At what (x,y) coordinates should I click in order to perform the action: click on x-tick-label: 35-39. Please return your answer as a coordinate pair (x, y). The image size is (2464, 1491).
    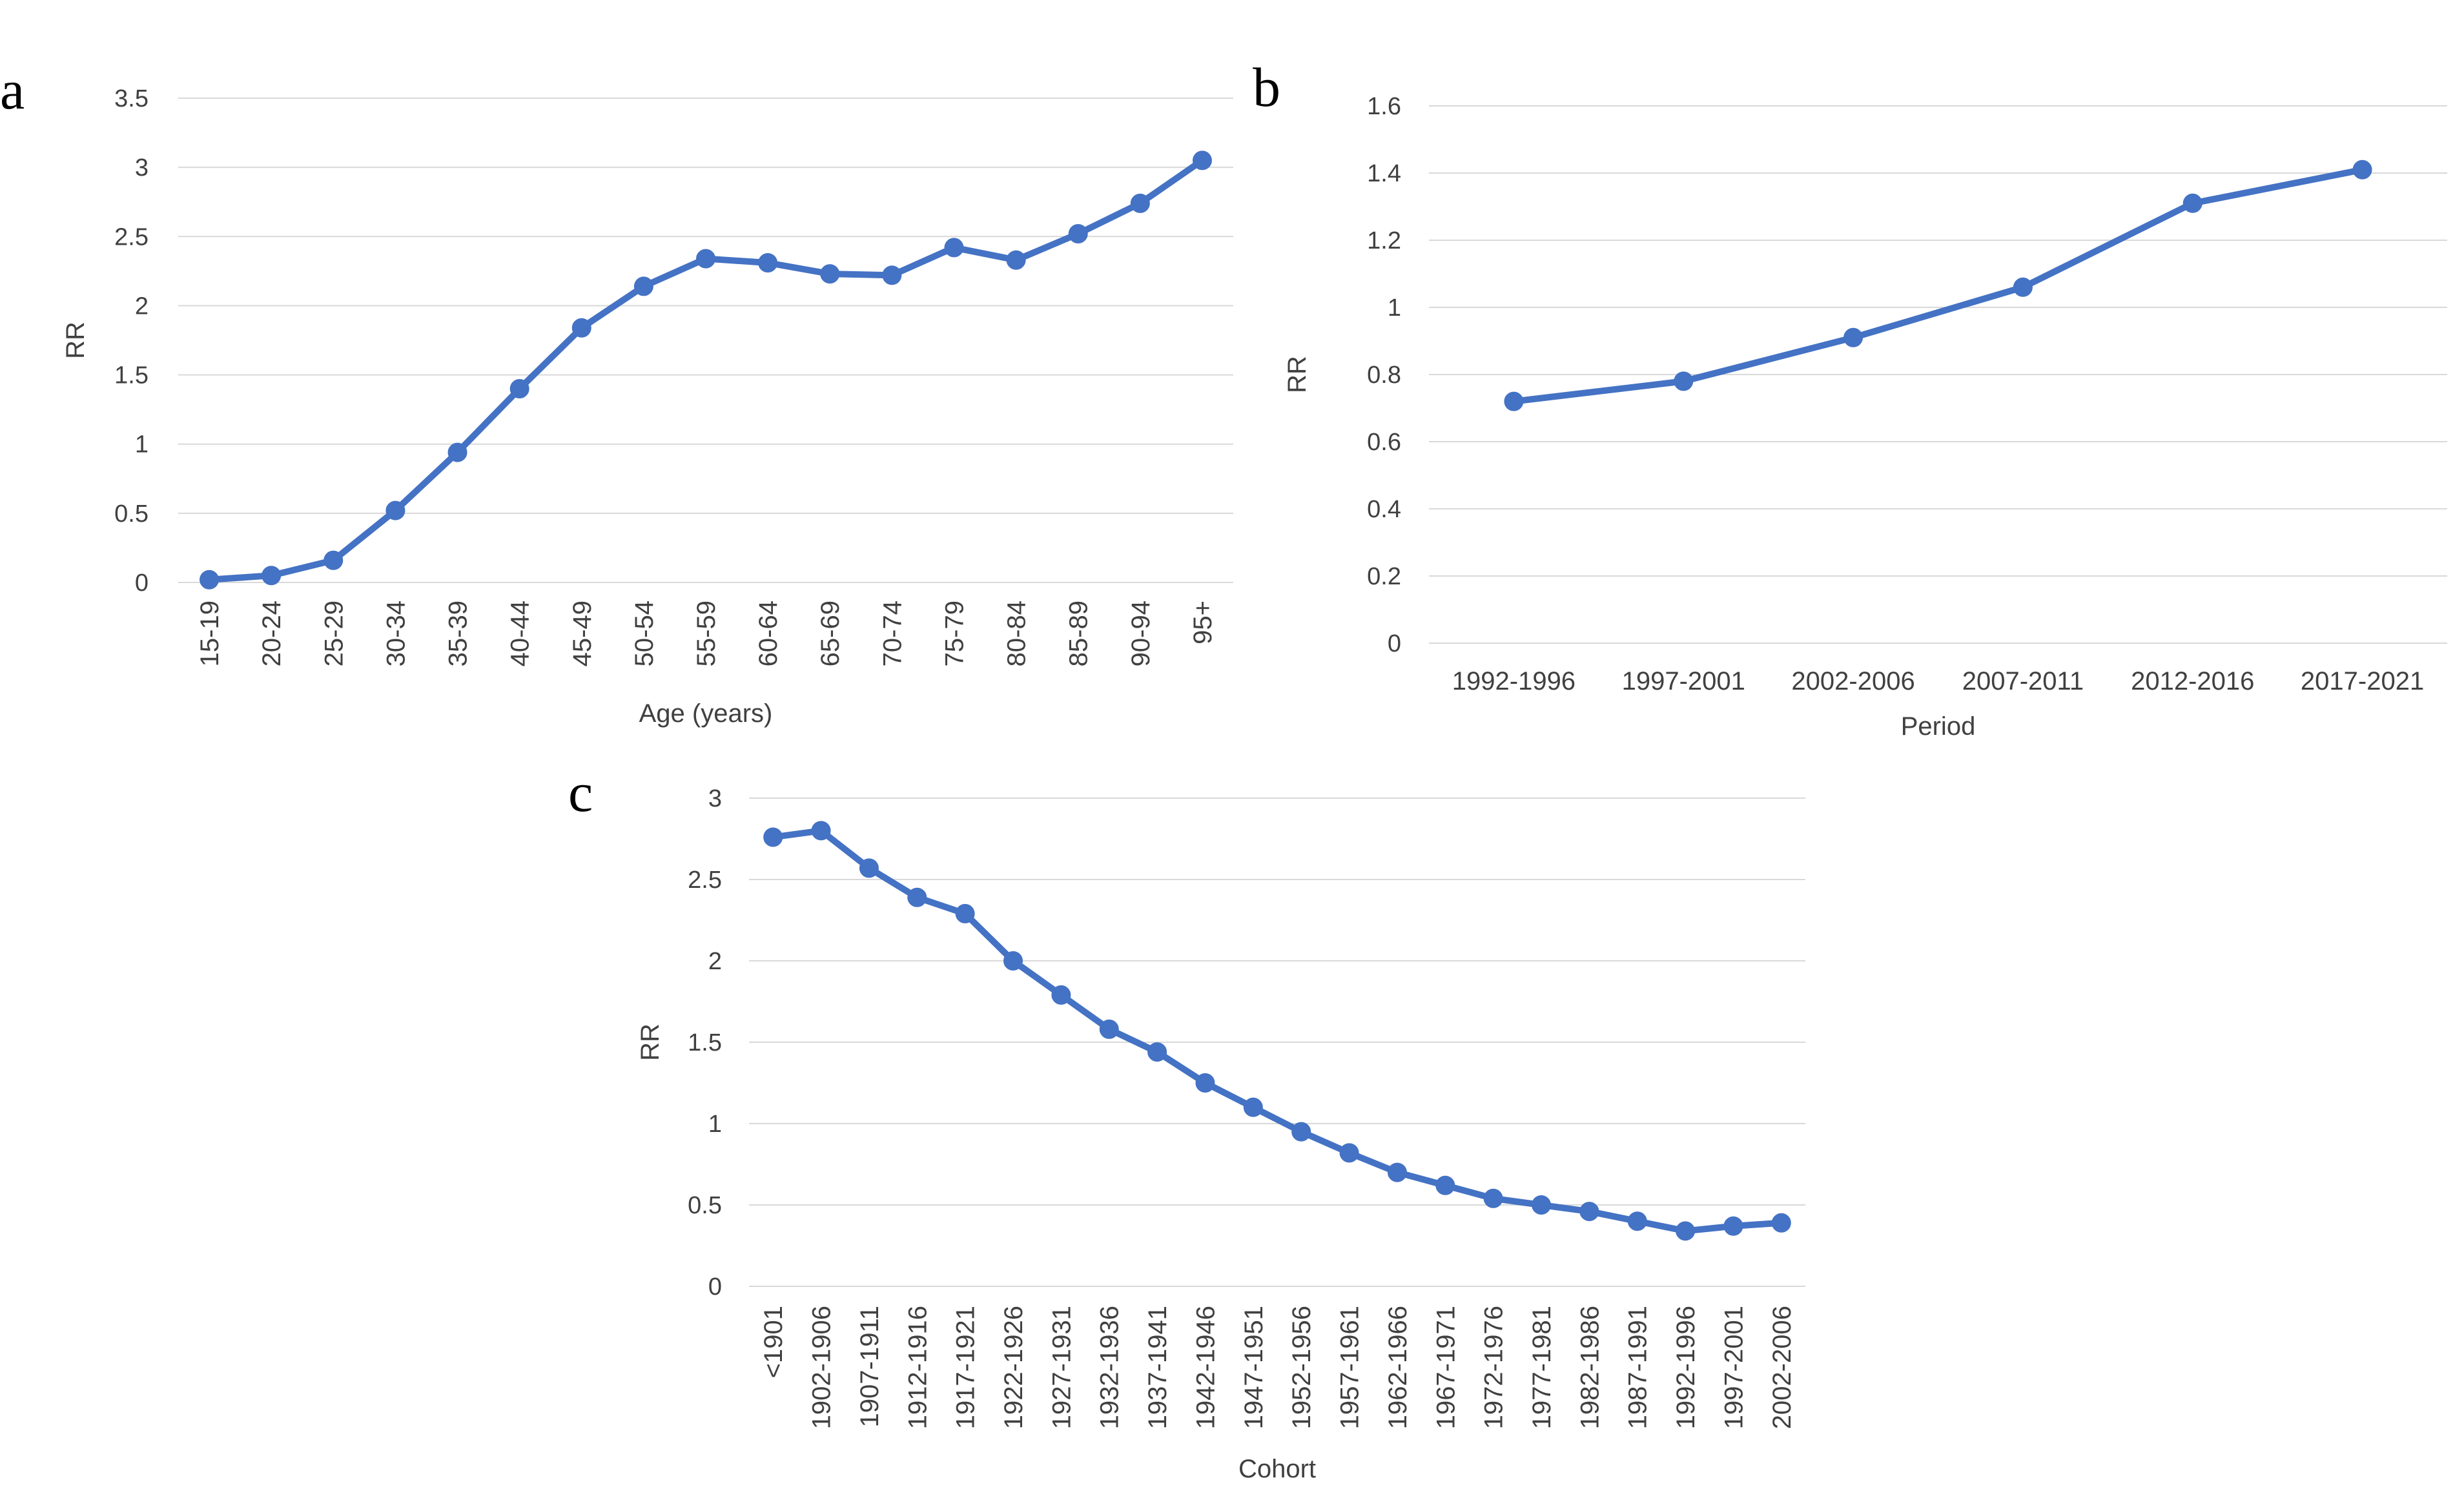
    Looking at the image, I should click on (459, 633).